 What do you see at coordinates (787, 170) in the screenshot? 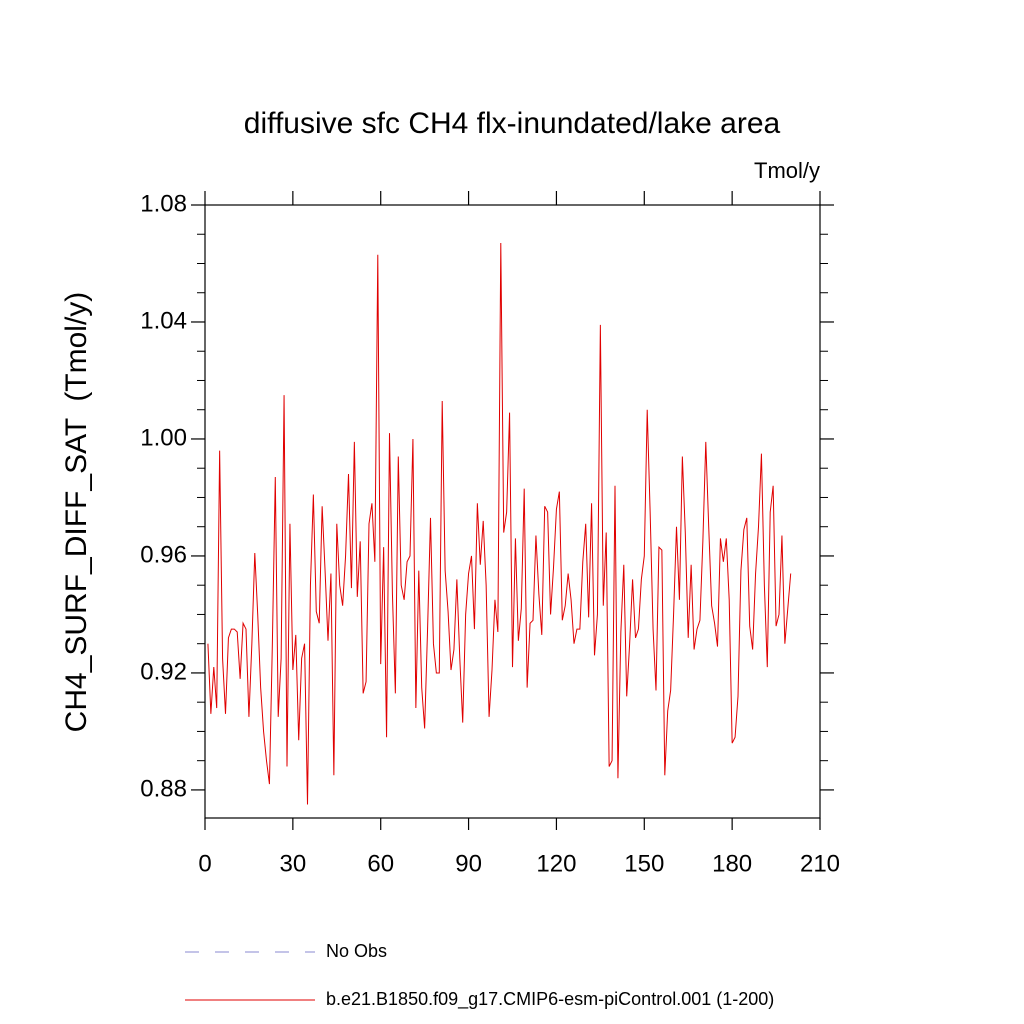
I see `units-label: Tmol/y` at bounding box center [787, 170].